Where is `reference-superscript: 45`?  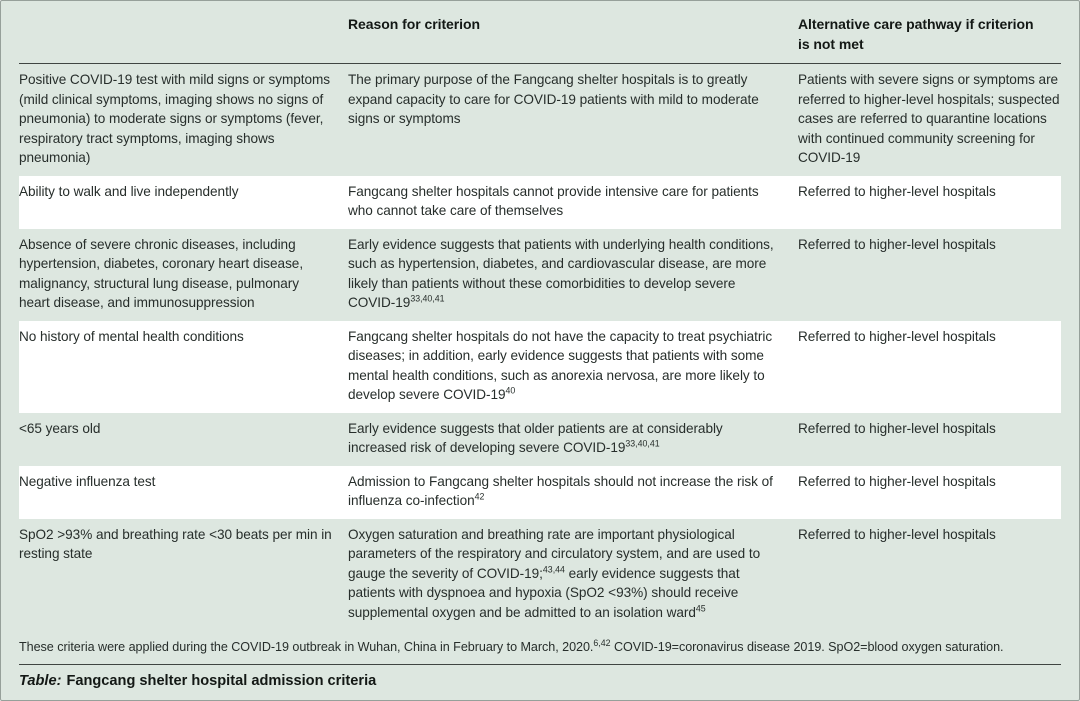
reference-superscript: 45 is located at coordinates (700, 607).